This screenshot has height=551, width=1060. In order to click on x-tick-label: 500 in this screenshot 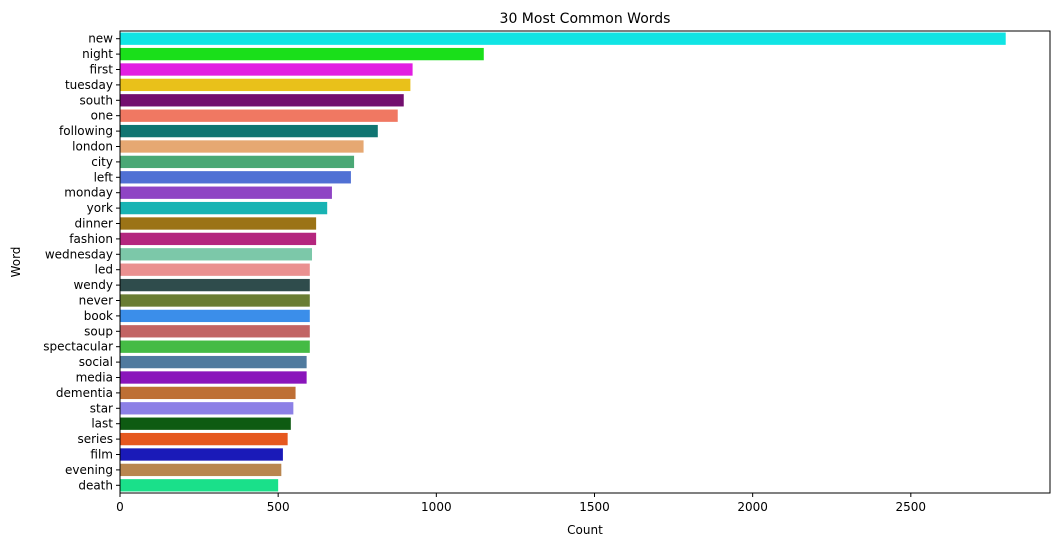, I will do `click(278, 507)`.